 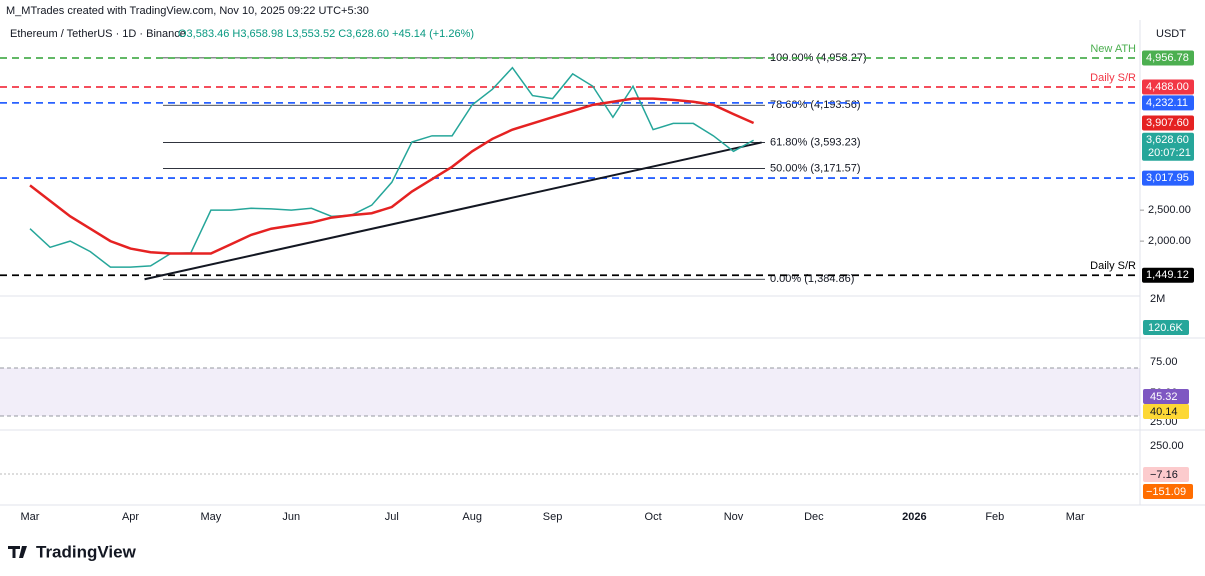 I want to click on volume-badge, so click(x=1166, y=327).